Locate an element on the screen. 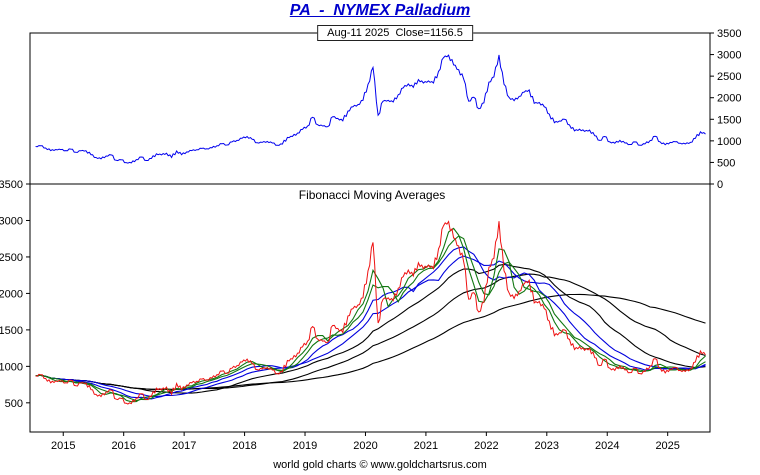  x-axis-label: 2024 is located at coordinates (607, 446).